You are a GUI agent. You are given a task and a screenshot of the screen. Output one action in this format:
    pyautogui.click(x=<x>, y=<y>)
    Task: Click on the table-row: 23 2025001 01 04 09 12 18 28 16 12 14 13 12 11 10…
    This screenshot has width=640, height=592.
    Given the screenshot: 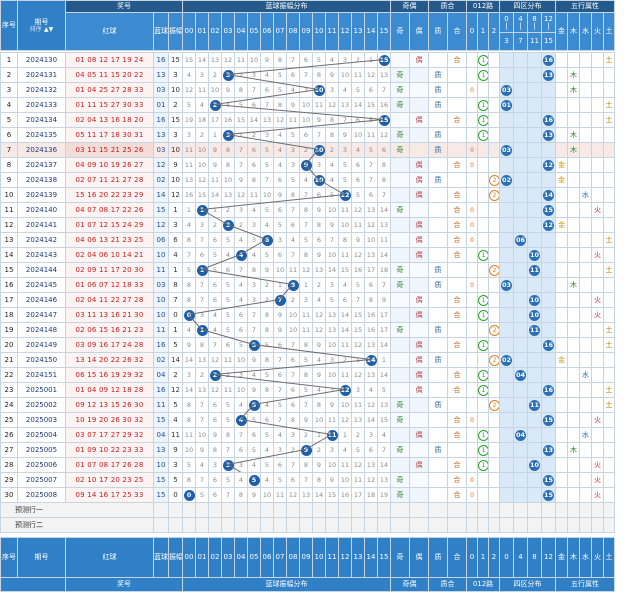 What is the action you would take?
    pyautogui.click(x=307, y=390)
    